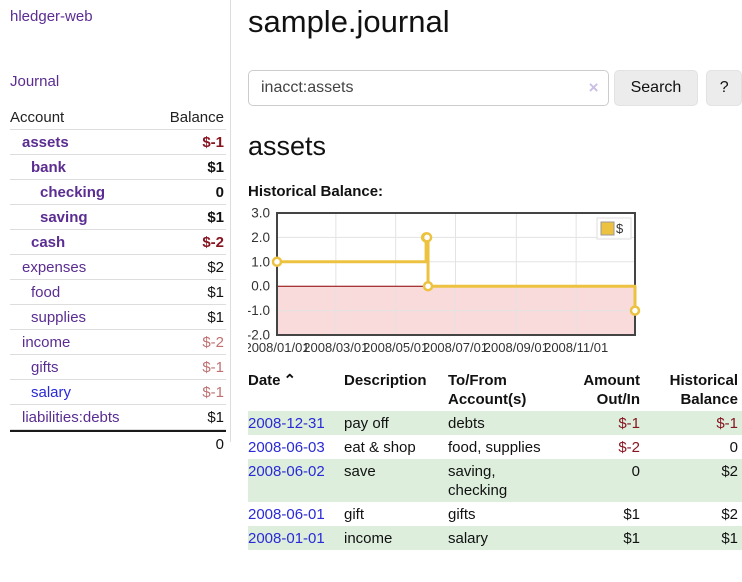 The height and width of the screenshot is (582, 742). Describe the element at coordinates (219, 444) in the screenshot. I see `accounts-total-value: 0` at that location.